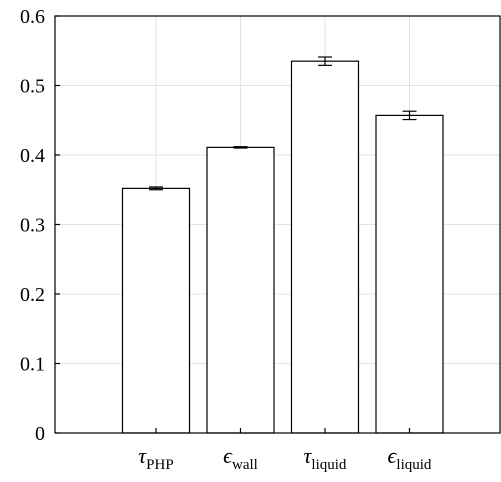  Describe the element at coordinates (156, 310) in the screenshot. I see `bar-php` at that location.